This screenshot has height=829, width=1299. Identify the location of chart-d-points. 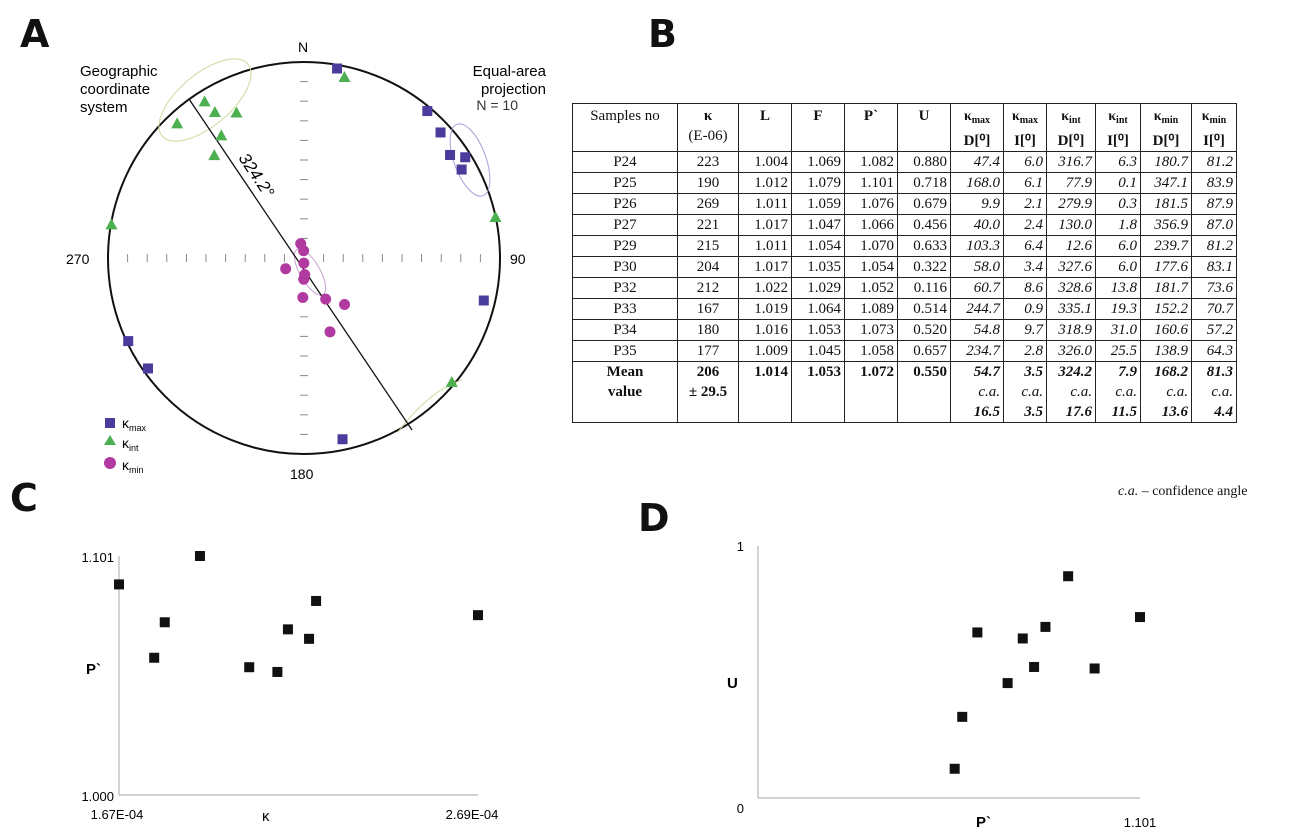
(1047, 672).